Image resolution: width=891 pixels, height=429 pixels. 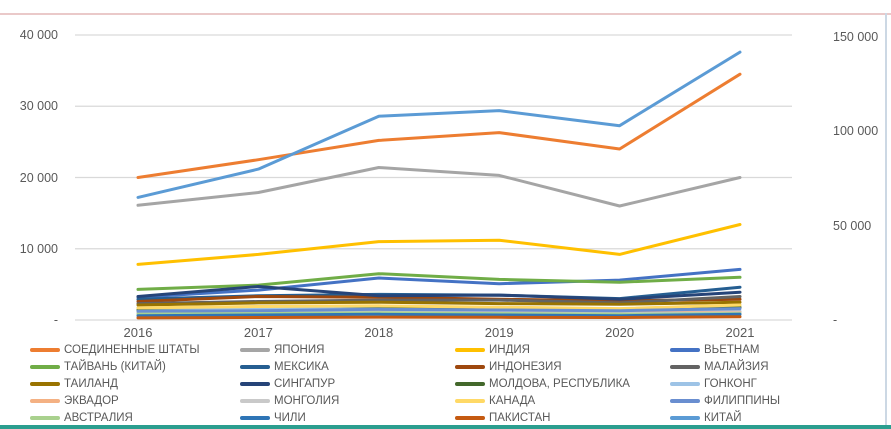 I want to click on legend-item: МОНГОЛИЯ, so click(x=289, y=401).